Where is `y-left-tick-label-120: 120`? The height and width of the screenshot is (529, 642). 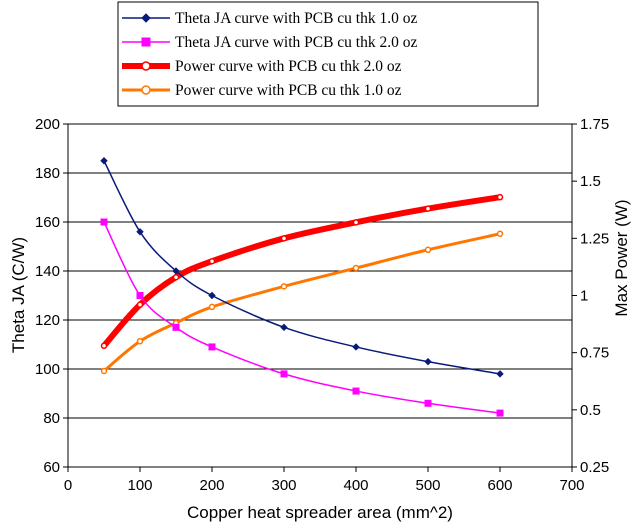 y-left-tick-label-120: 120 is located at coordinates (47, 320).